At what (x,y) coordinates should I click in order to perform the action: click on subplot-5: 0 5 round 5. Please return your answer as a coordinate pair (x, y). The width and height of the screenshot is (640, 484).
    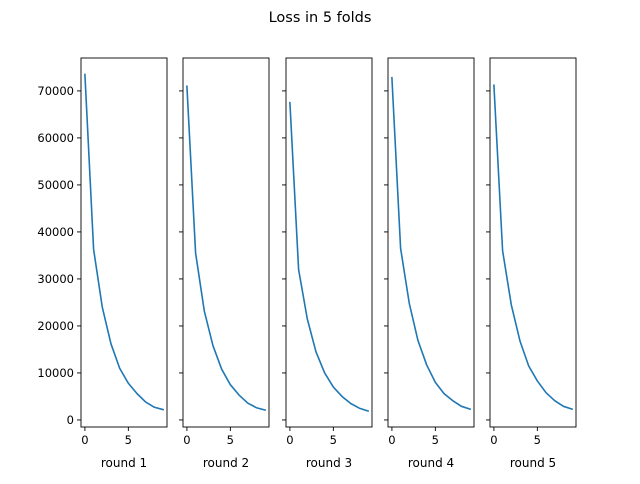
    Looking at the image, I should click on (531, 263).